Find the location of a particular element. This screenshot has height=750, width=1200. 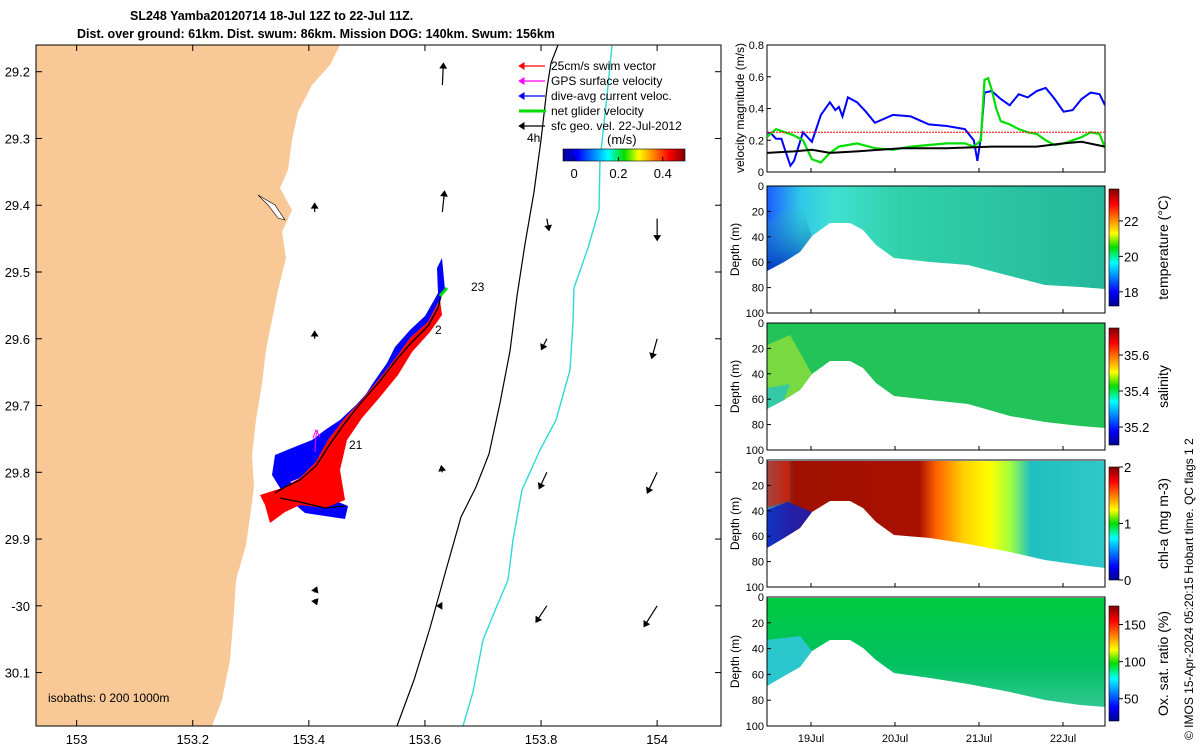

velocity-ylabel: velocity magnitude (m/s) is located at coordinates (740, 108).